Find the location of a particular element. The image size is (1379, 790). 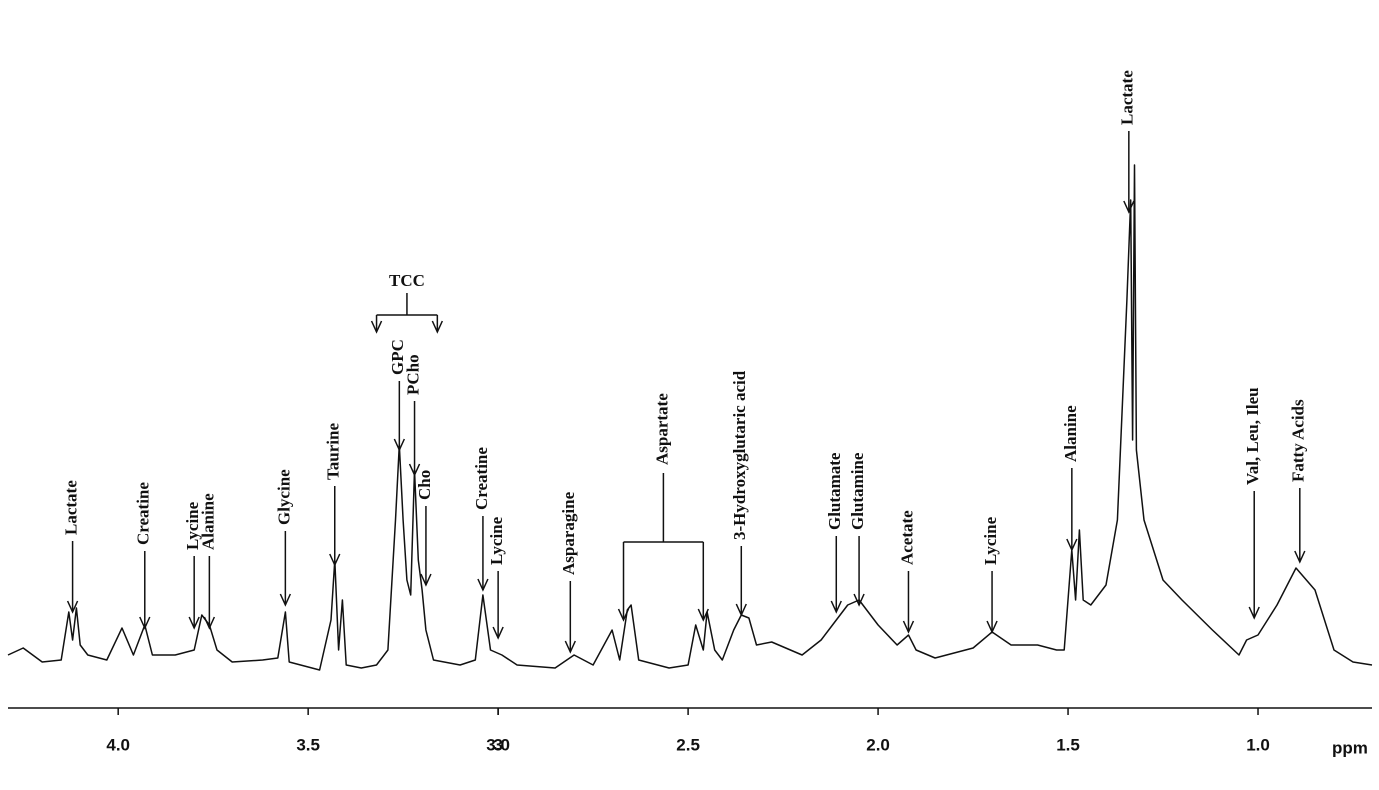

x-tick-label: 3 is located at coordinates (497, 744).